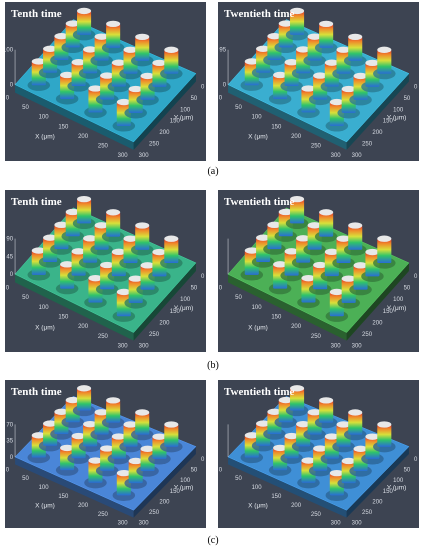 The height and width of the screenshot is (550, 426). I want to click on x-tick-label: 50, so click(25, 479).